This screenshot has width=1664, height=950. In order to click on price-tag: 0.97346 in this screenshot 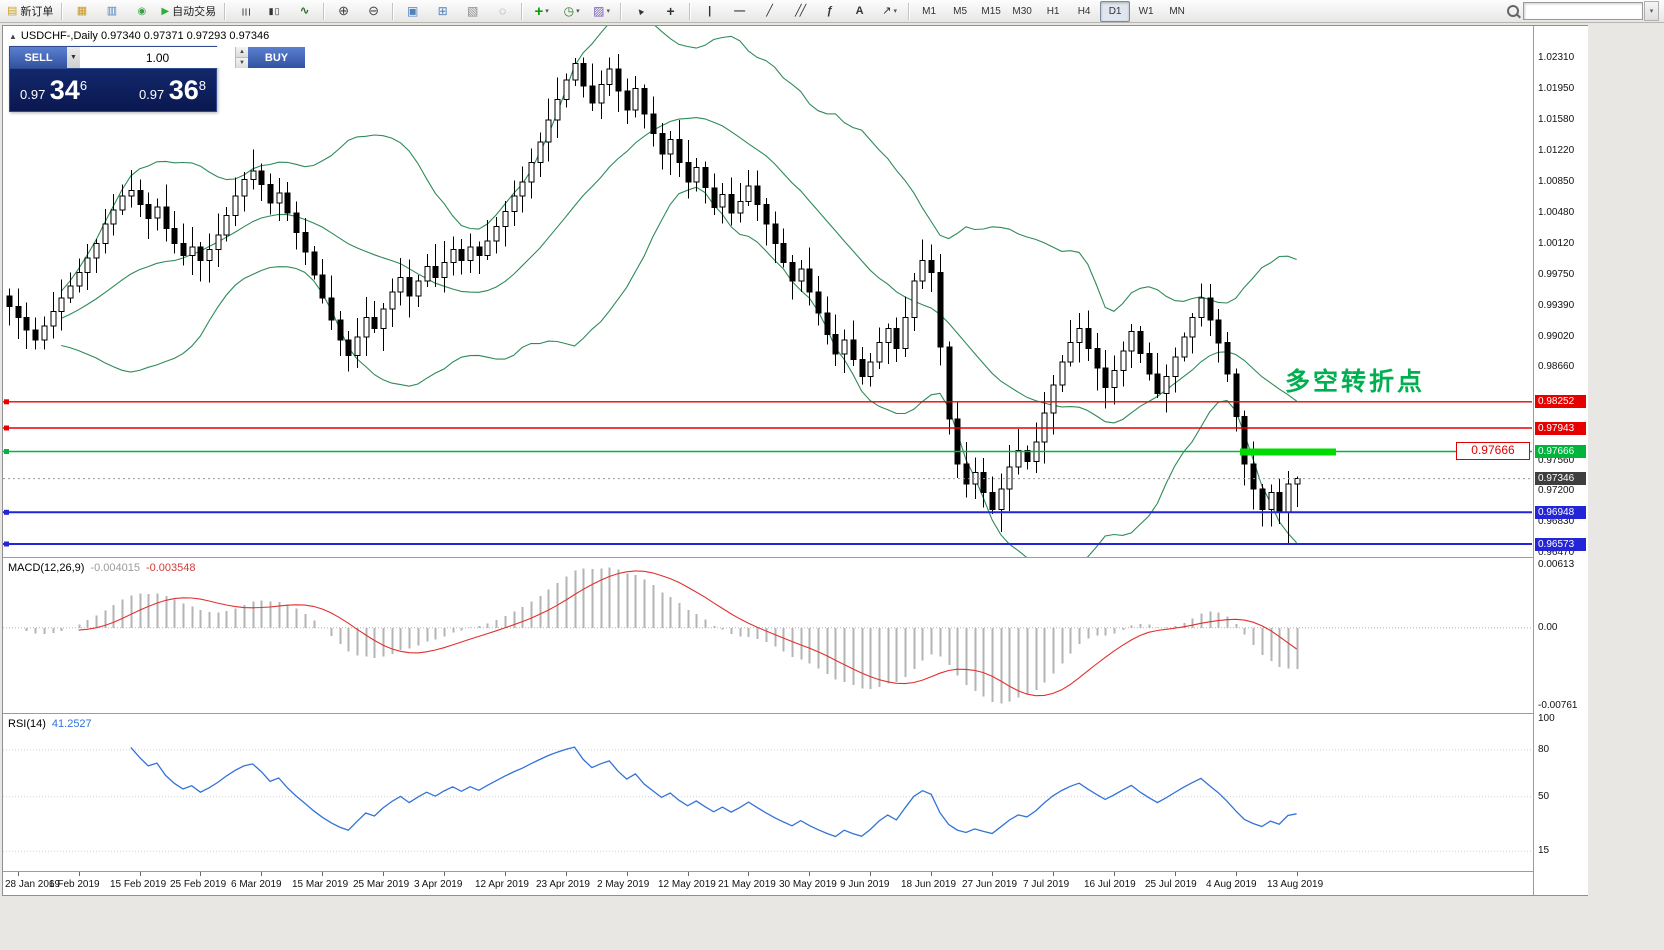, I will do `click(1560, 479)`.